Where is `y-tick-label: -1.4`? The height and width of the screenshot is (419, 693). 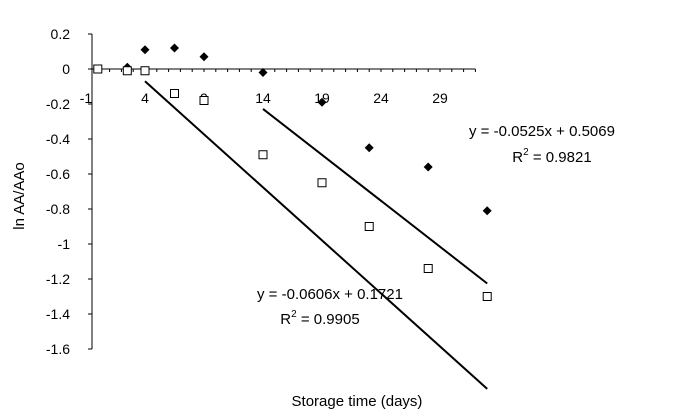 y-tick-label: -1.4 is located at coordinates (58, 314).